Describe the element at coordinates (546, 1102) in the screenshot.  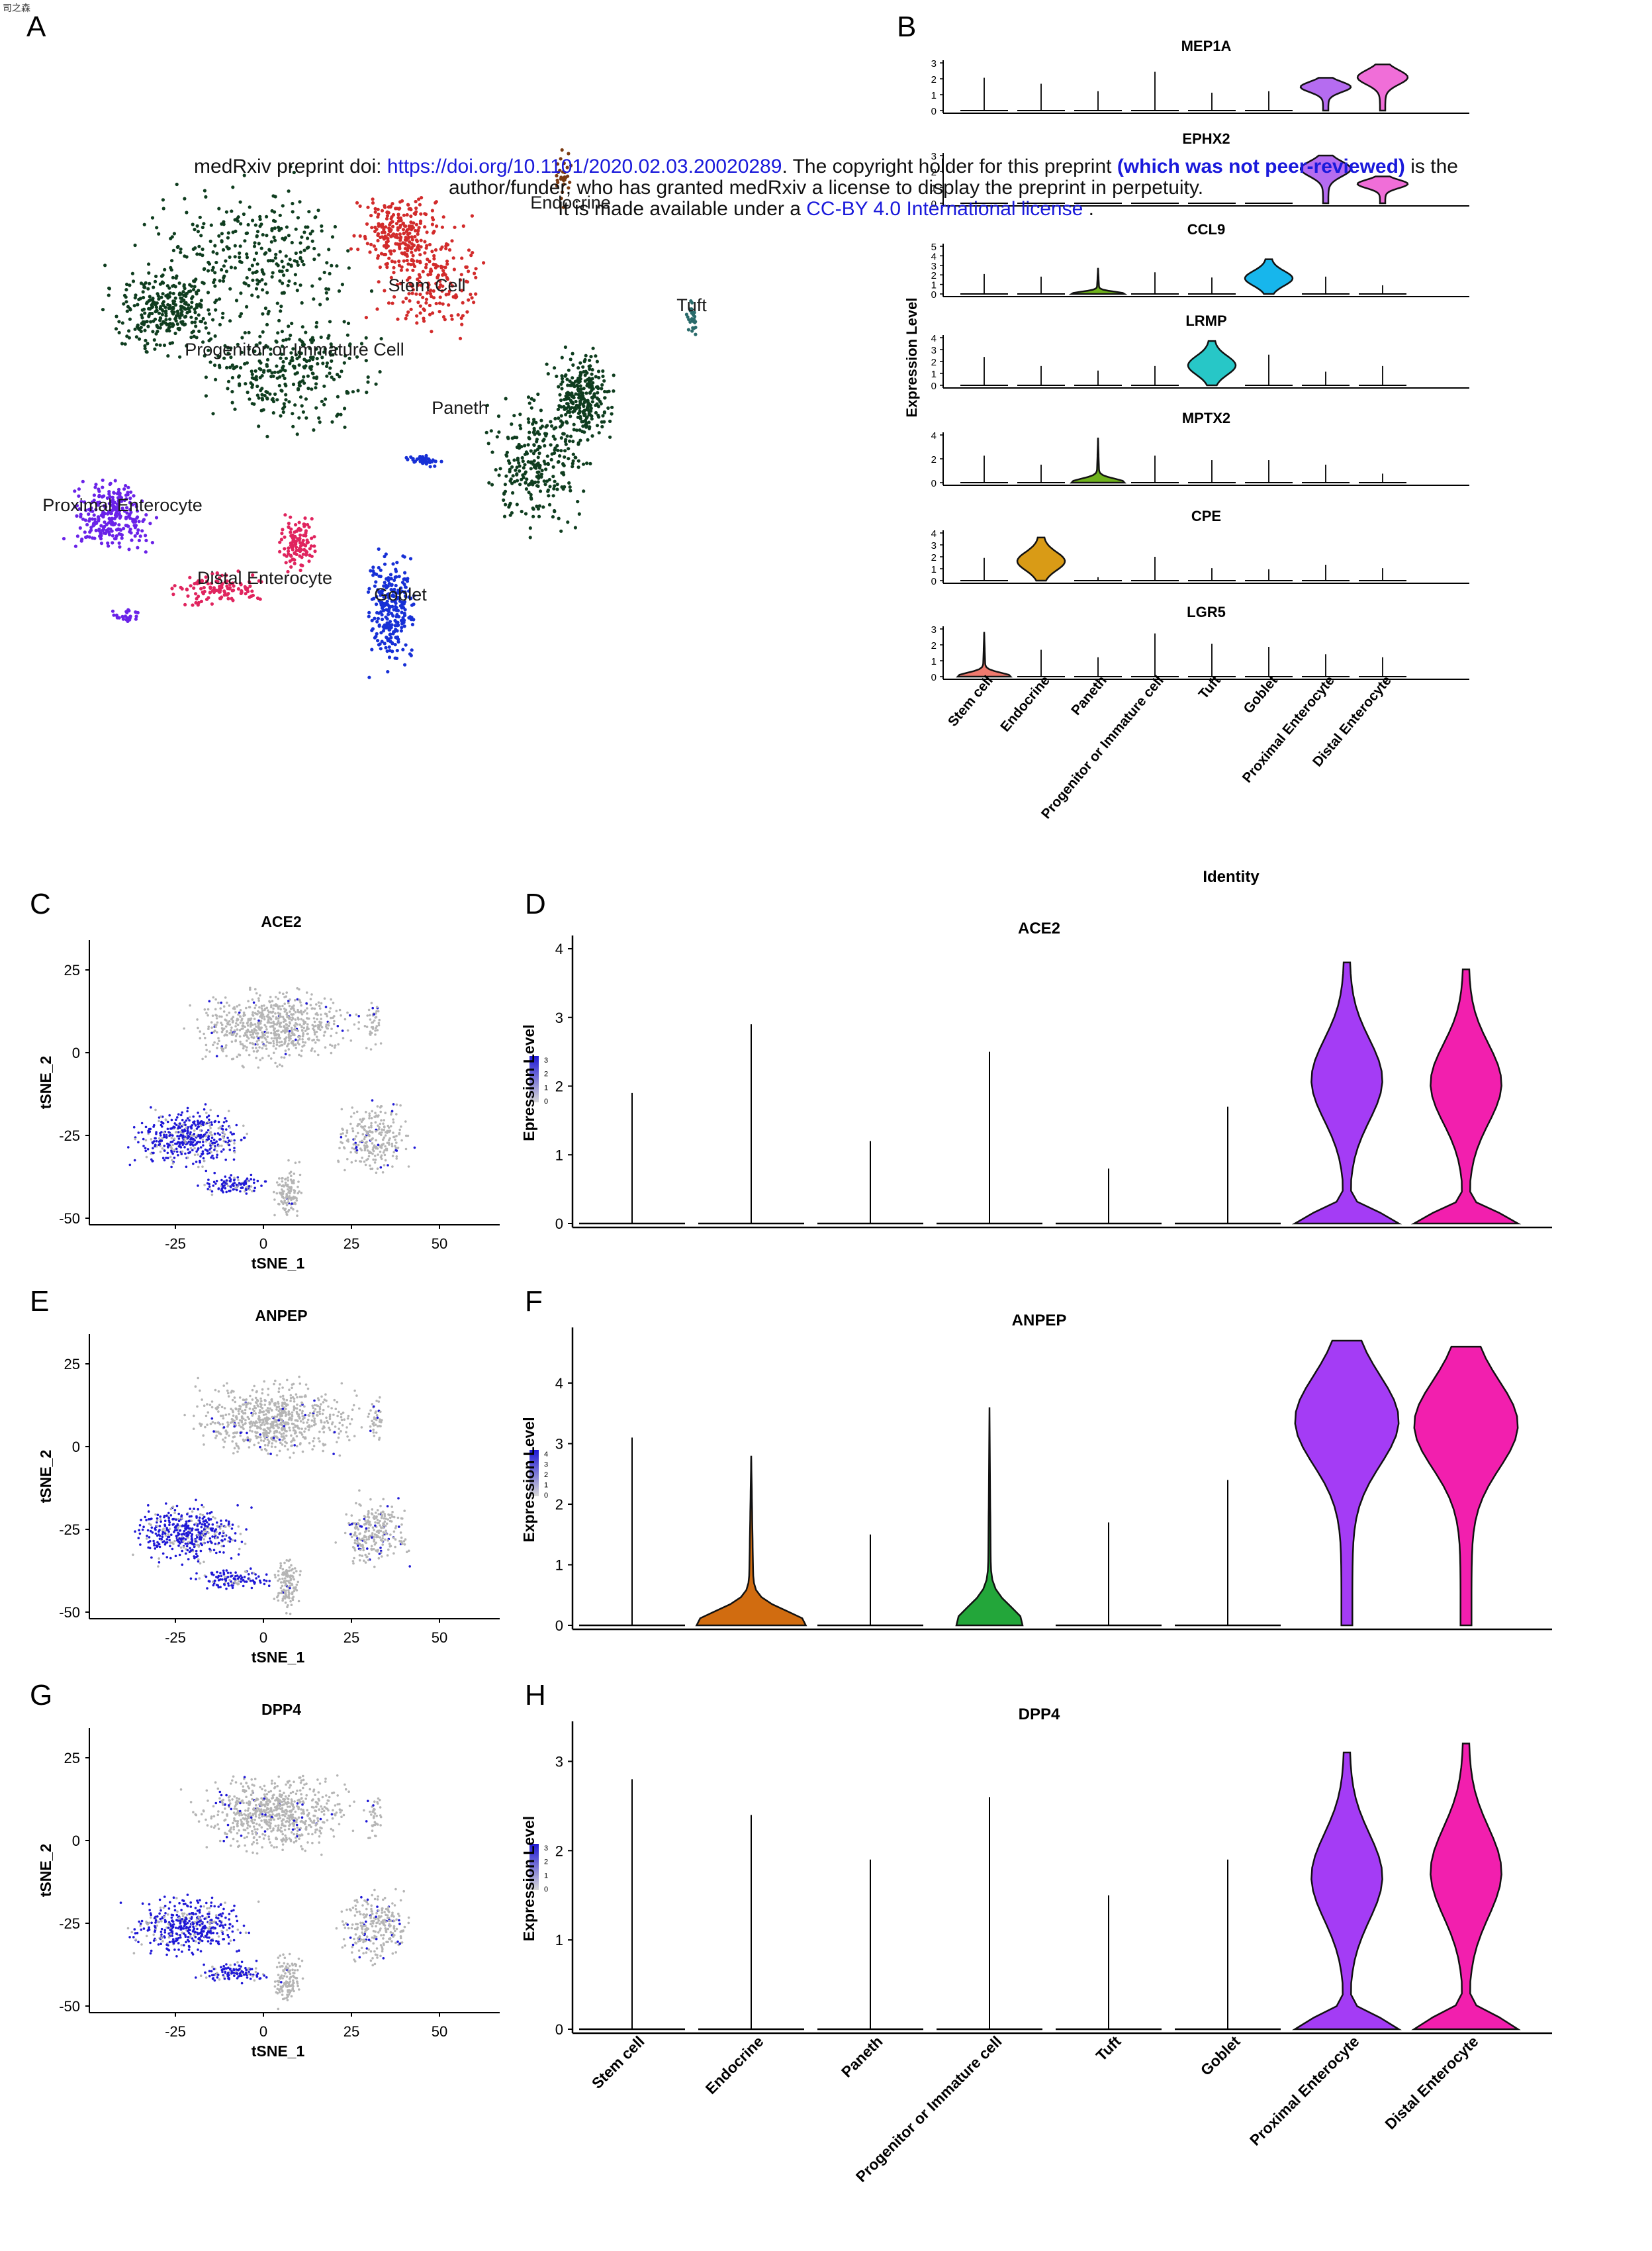
I see `legend-tick-label: 0` at that location.